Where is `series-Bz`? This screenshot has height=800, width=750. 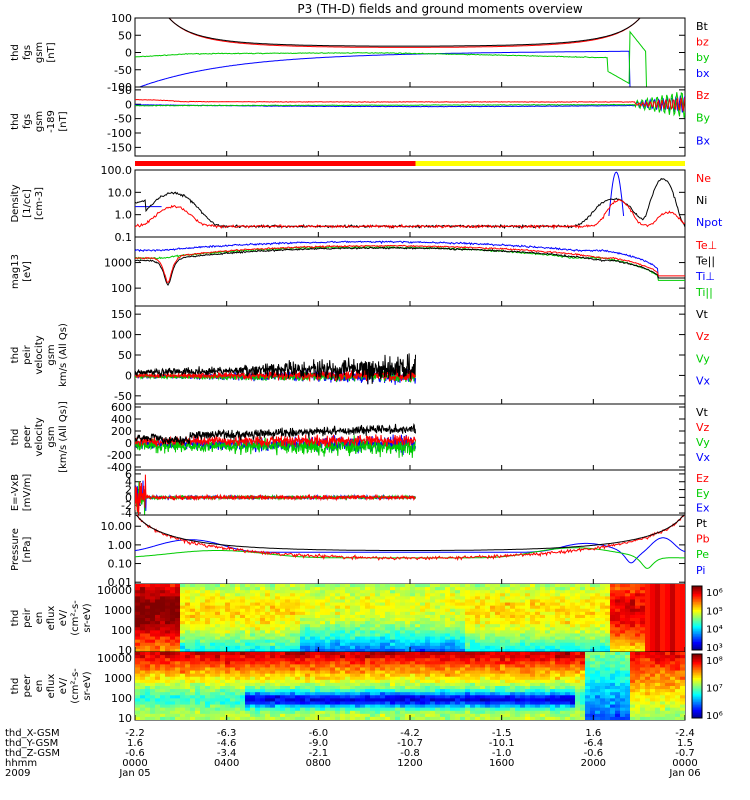
series-Bz is located at coordinates (410, 104).